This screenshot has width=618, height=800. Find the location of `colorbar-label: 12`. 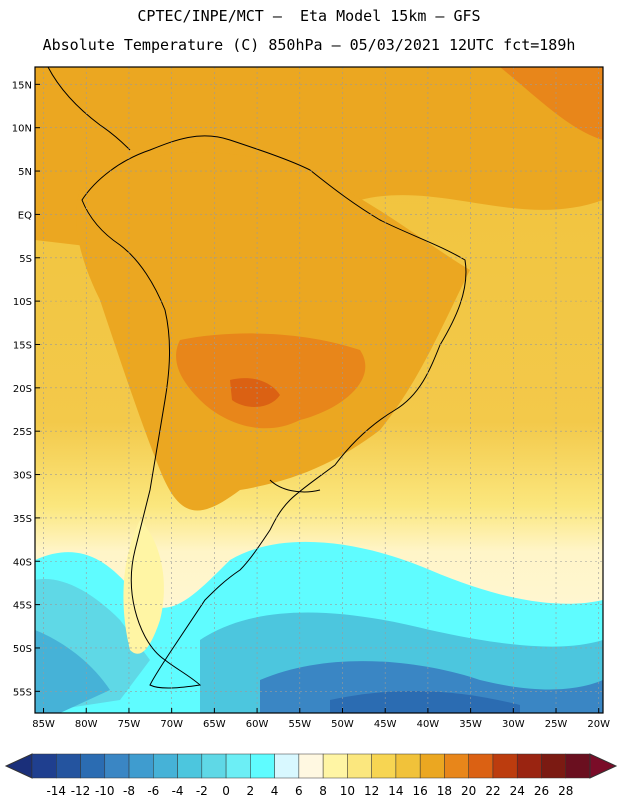

colorbar-label: 12 is located at coordinates (371, 791).